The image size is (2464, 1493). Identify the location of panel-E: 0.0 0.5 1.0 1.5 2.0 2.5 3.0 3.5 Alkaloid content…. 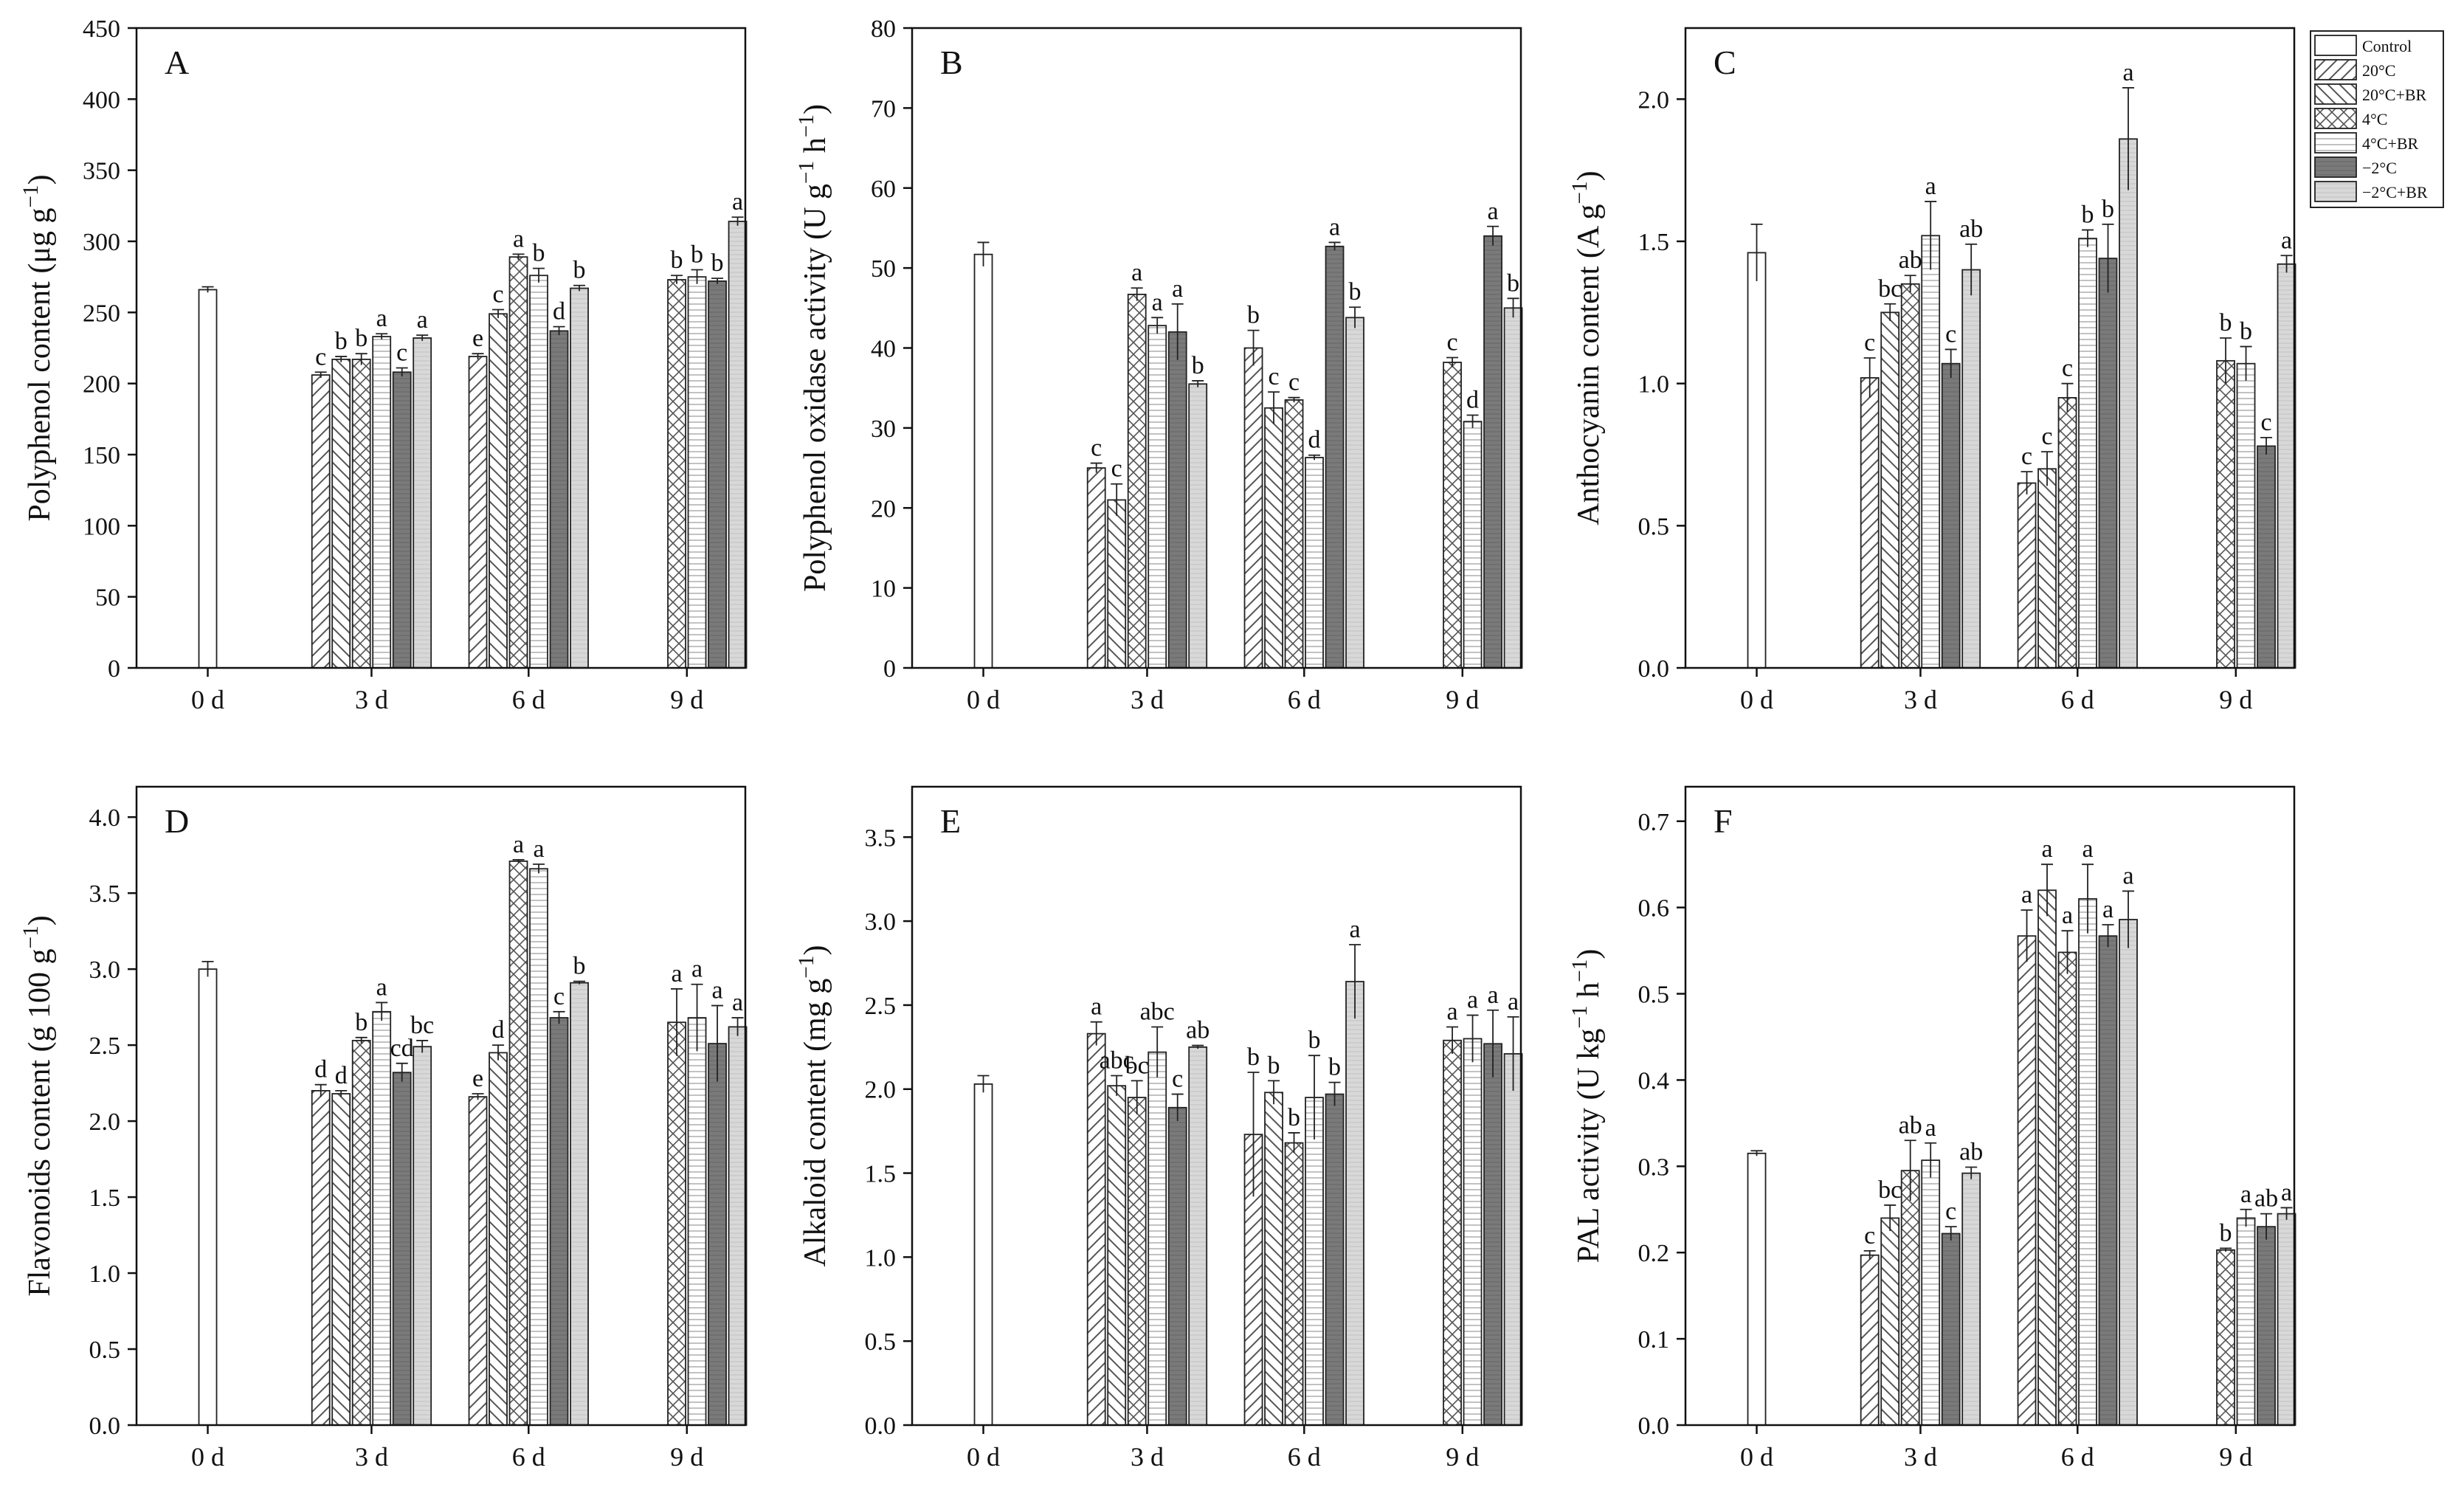
(1159, 1128).